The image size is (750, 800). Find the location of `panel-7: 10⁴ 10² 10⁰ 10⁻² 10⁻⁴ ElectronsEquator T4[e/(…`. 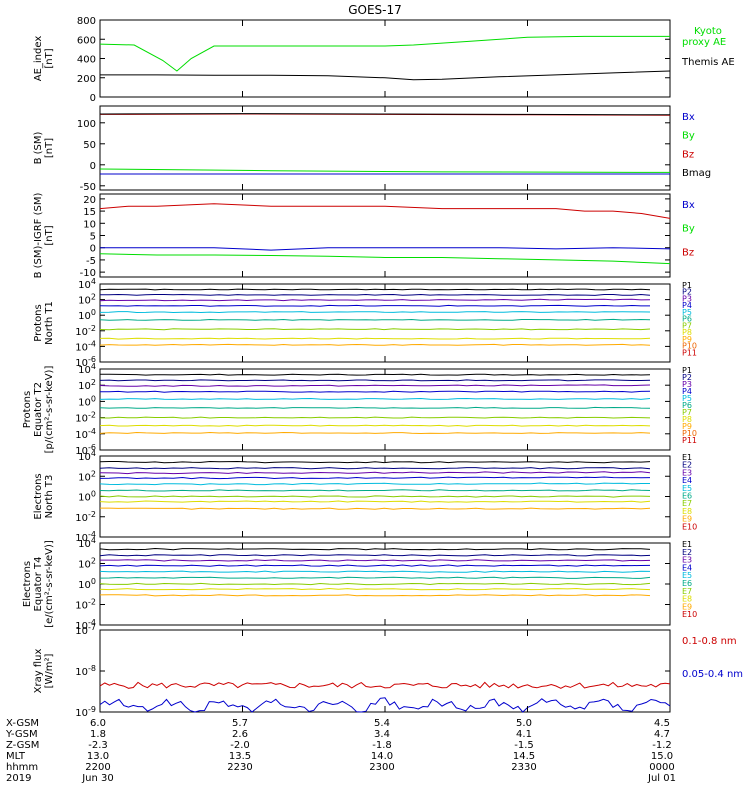

panel-7: 10⁴ 10² 10⁰ 10⁻² 10⁻⁴ ElectronsEquator T4[e/(… is located at coordinates (359, 584).